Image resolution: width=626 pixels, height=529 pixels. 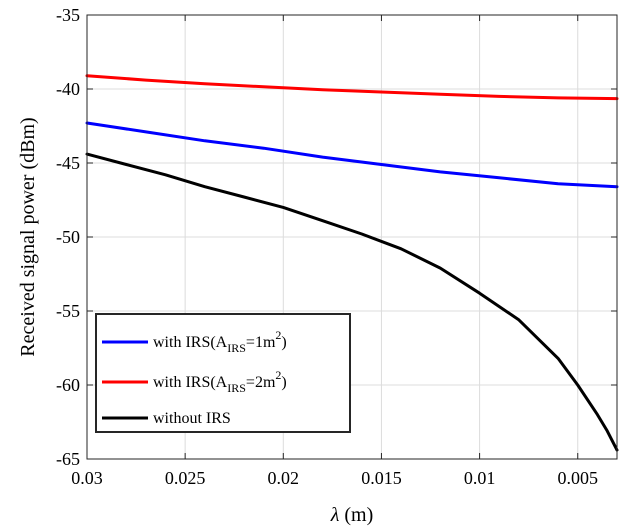 What do you see at coordinates (28, 236) in the screenshot?
I see `y-axis-label: Received signal power (dBm)` at bounding box center [28, 236].